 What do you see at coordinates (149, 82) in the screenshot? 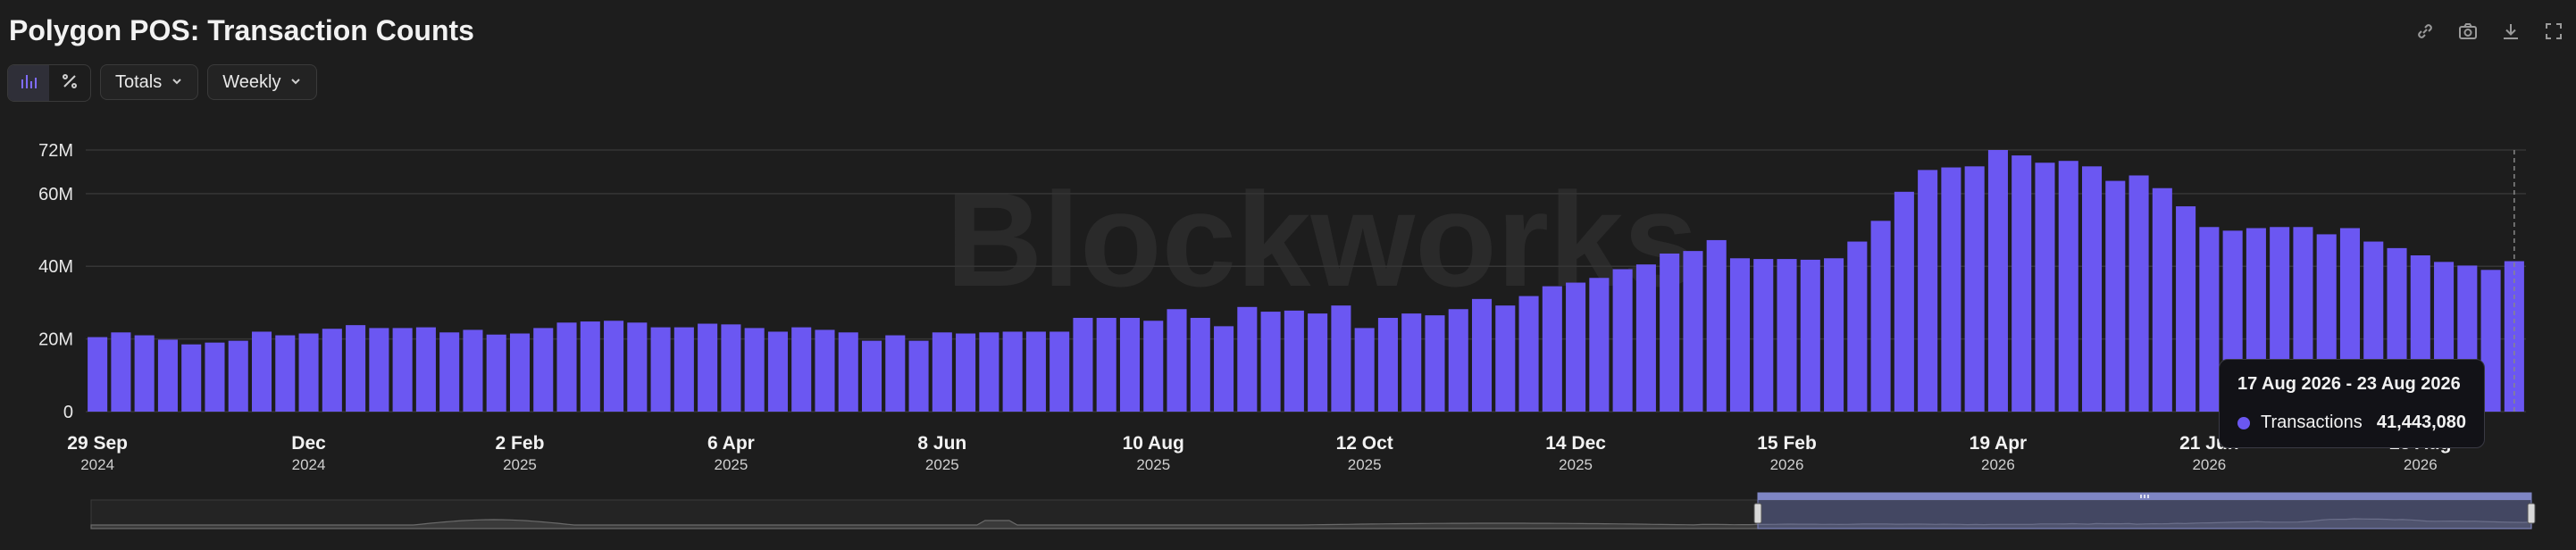
I see `totals-dropdown: Totals` at bounding box center [149, 82].